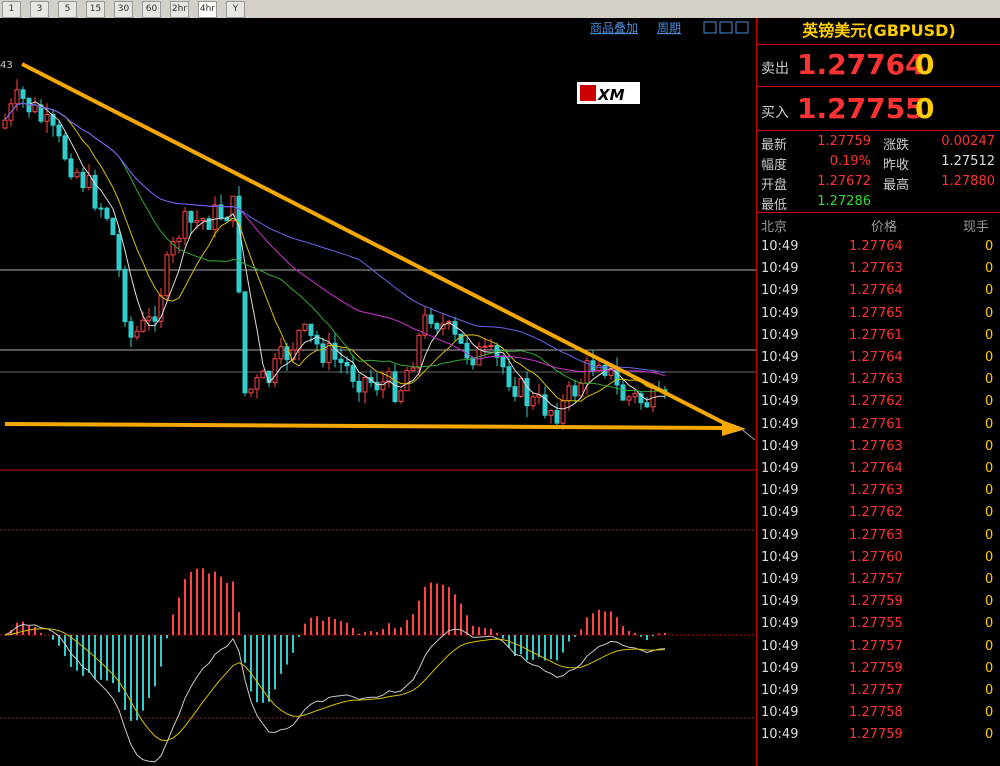  Describe the element at coordinates (39, 9) in the screenshot. I see `period-button: 3` at that location.